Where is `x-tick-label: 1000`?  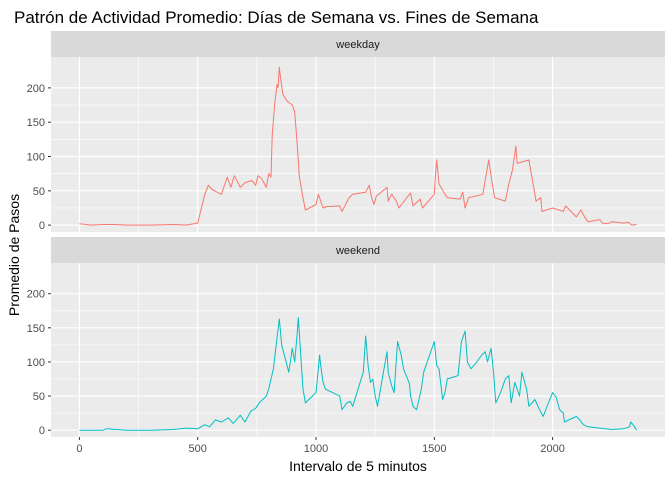
x-tick-label: 1000 is located at coordinates (316, 449).